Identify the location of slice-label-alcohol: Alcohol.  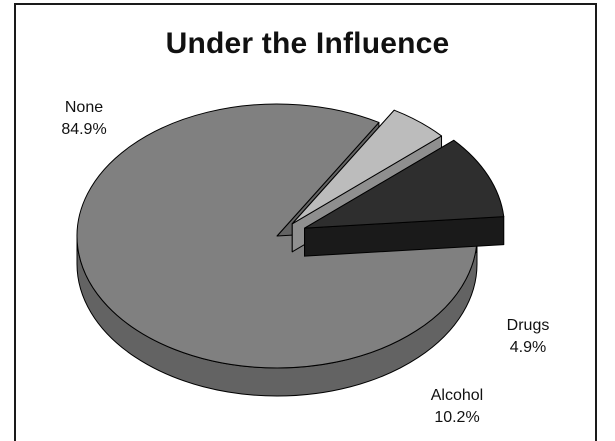
(457, 395).